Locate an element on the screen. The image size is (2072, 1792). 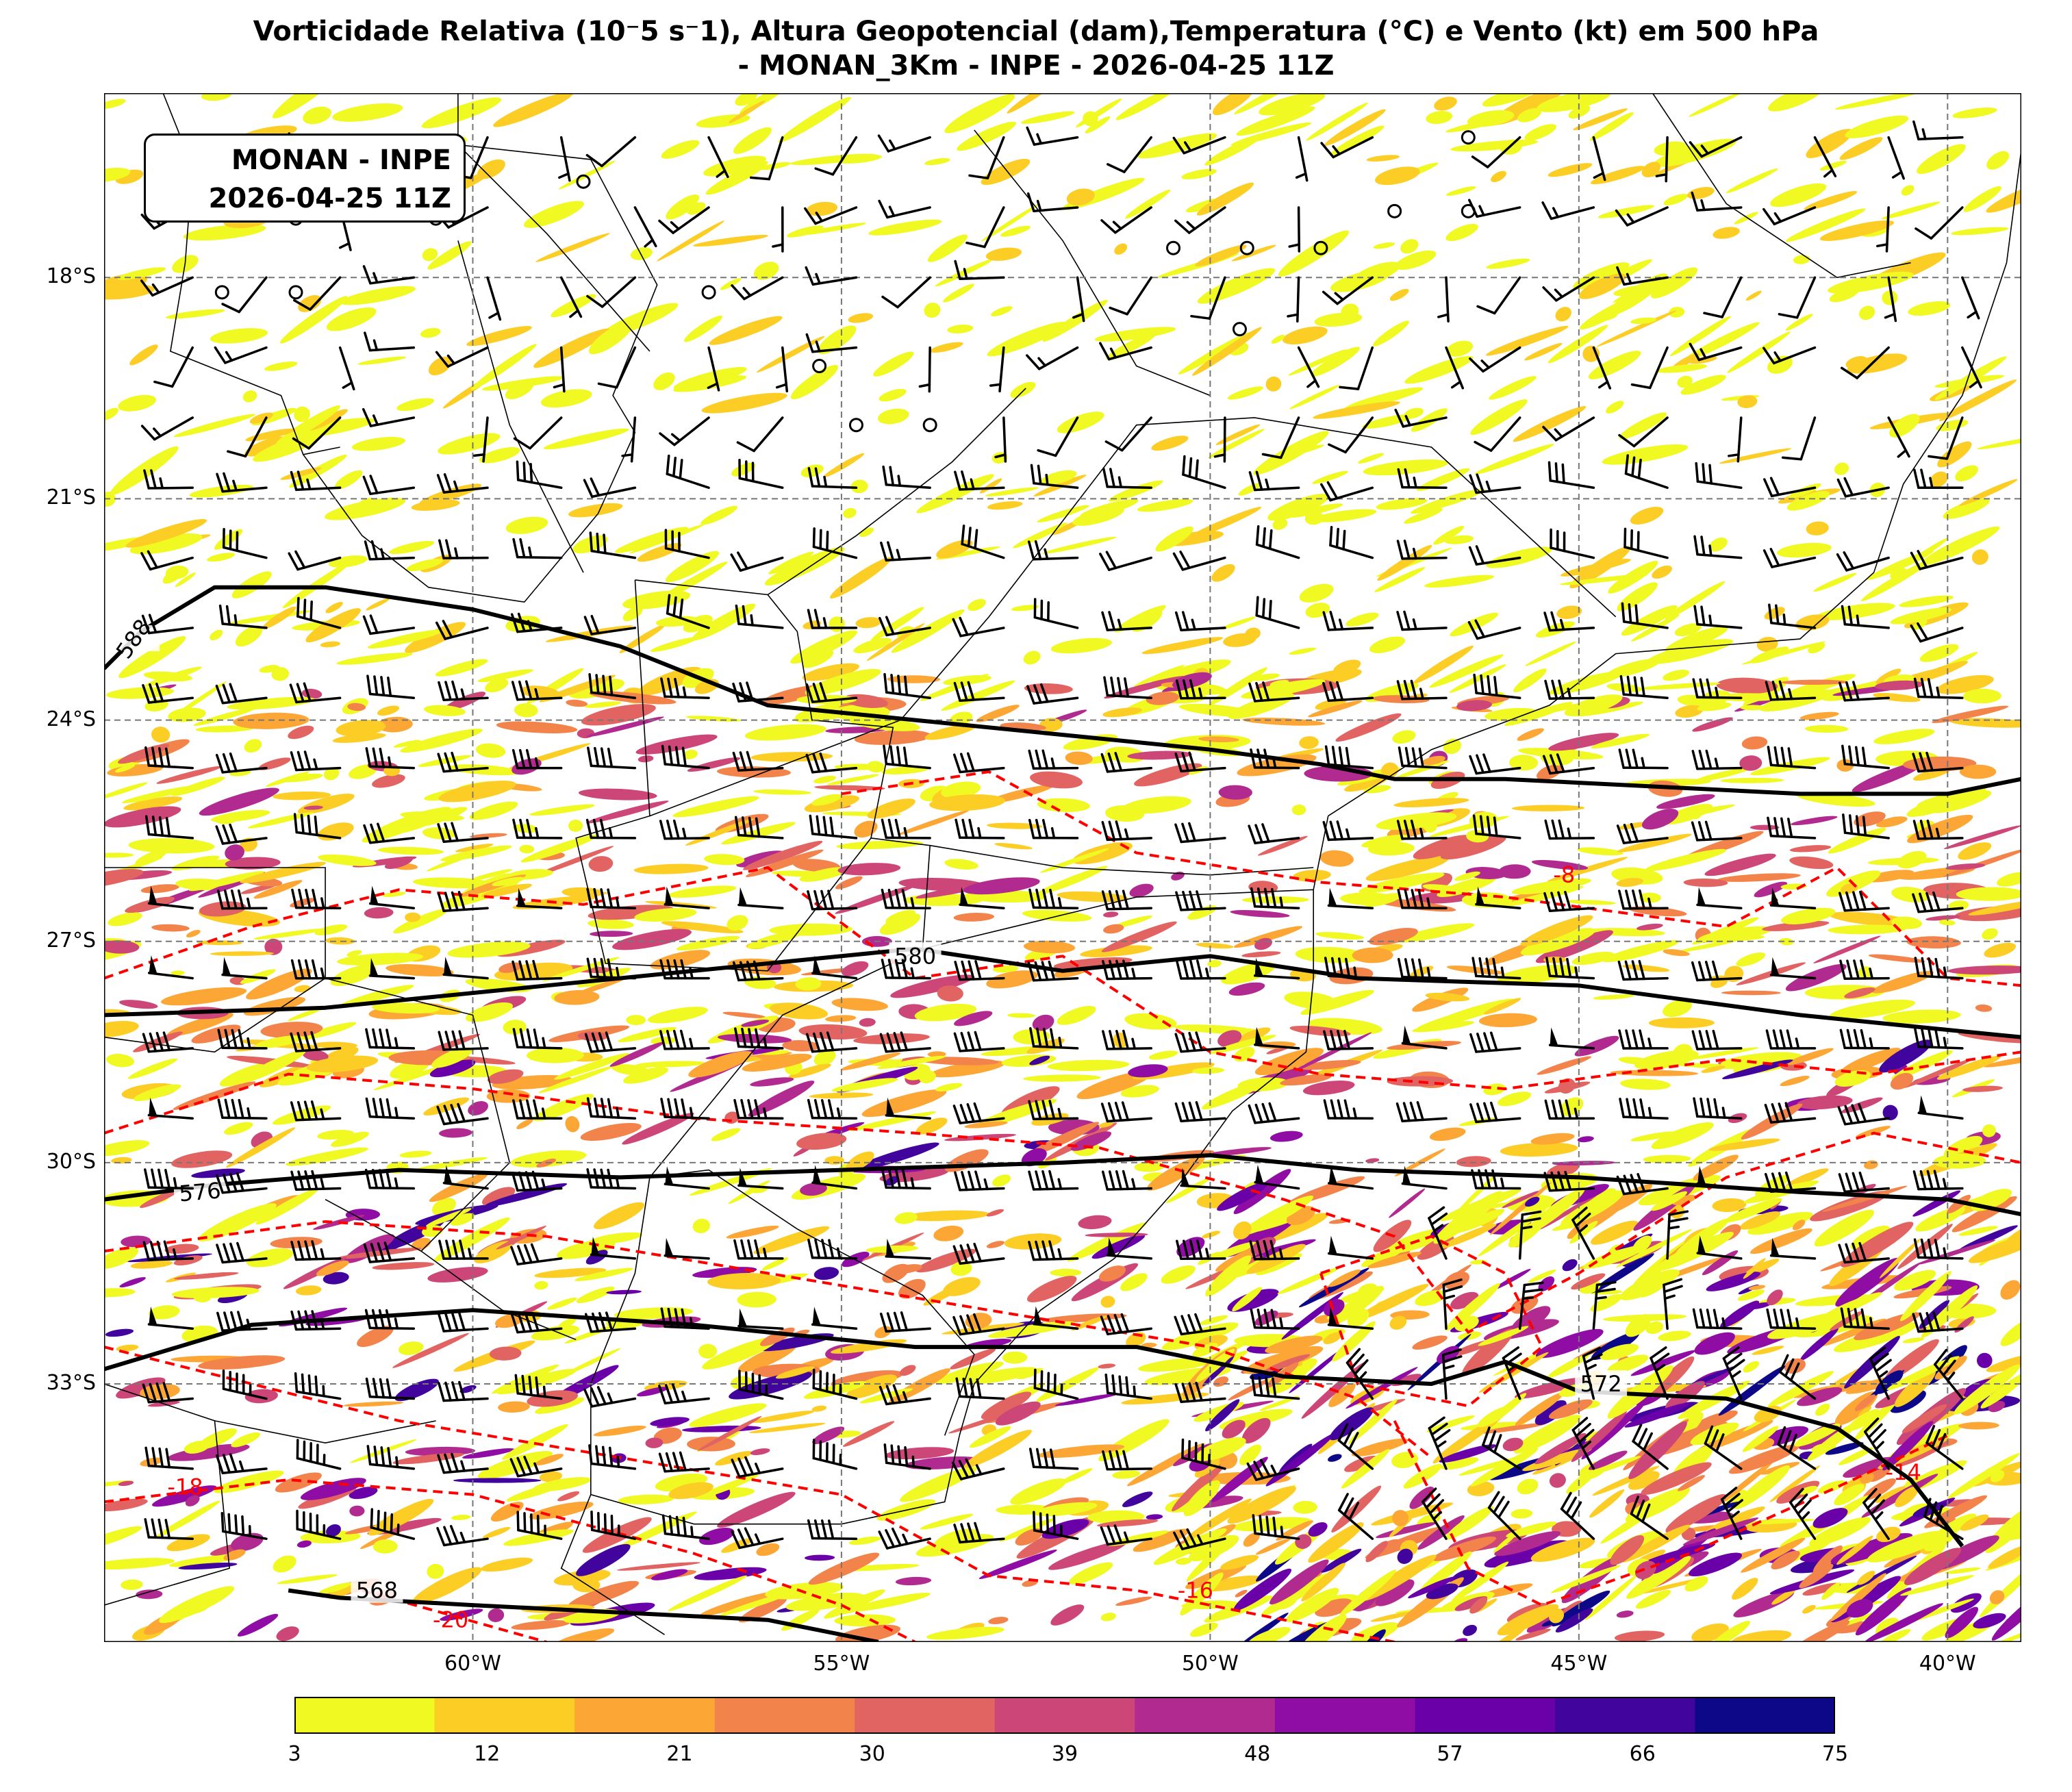
colorbar-segment is located at coordinates (1520, 1715).